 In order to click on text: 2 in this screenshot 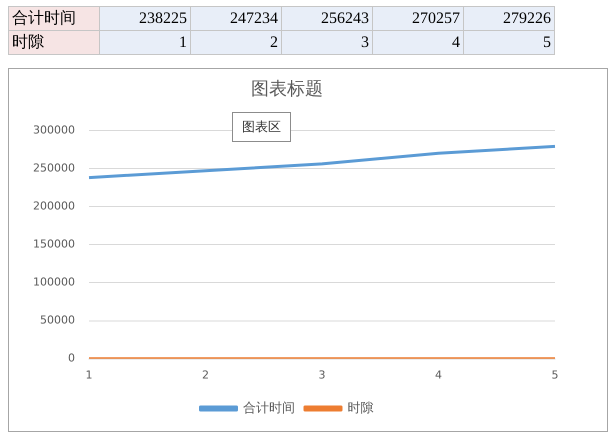, I will do `click(236, 42)`.